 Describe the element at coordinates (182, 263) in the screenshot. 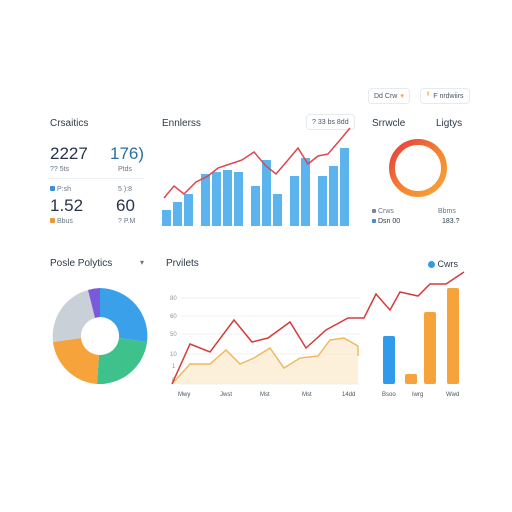

I see `combo-title: Prvilets` at that location.